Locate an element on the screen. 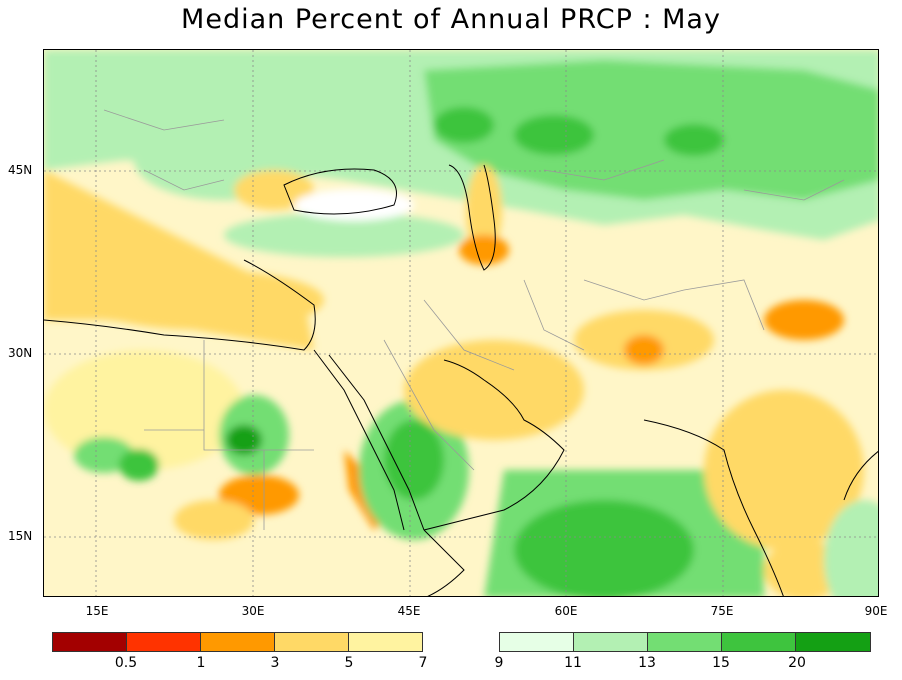 This screenshot has height=680, width=902. legend-label-5: 5 is located at coordinates (349, 663).